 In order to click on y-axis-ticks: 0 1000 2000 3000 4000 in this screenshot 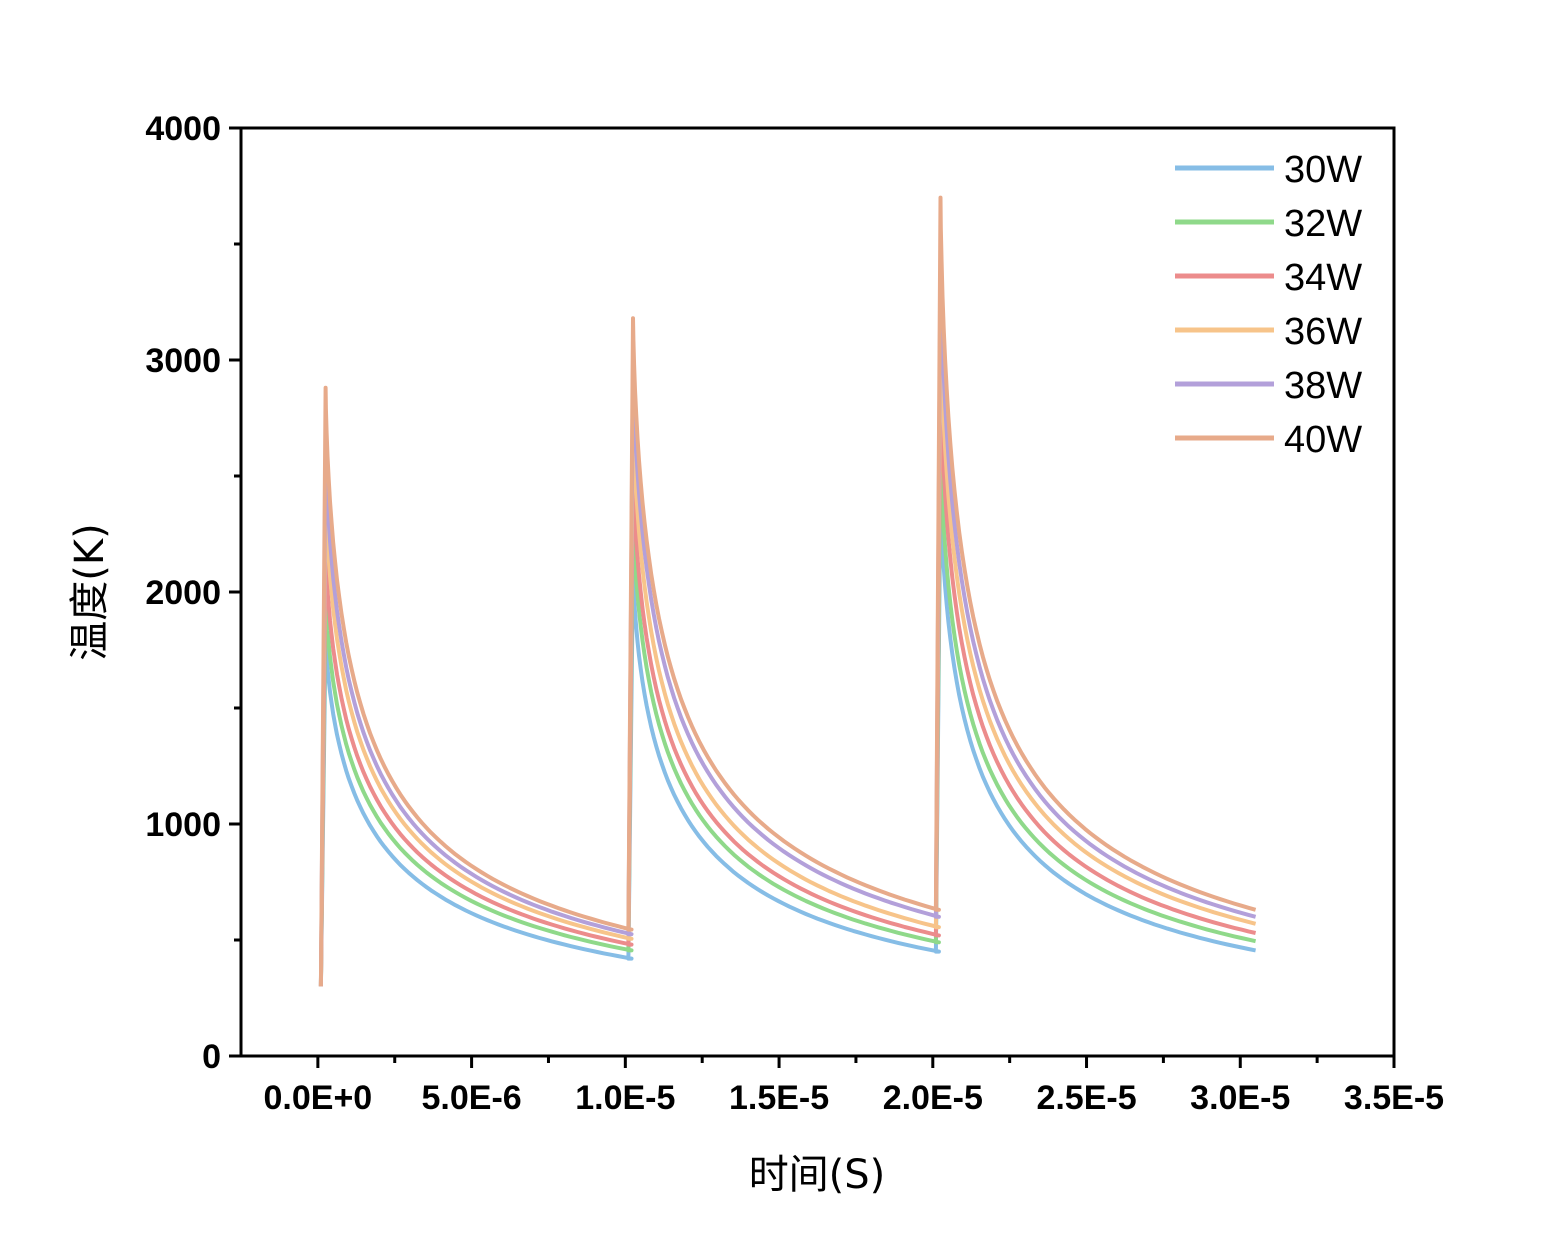, I will do `click(193, 593)`.